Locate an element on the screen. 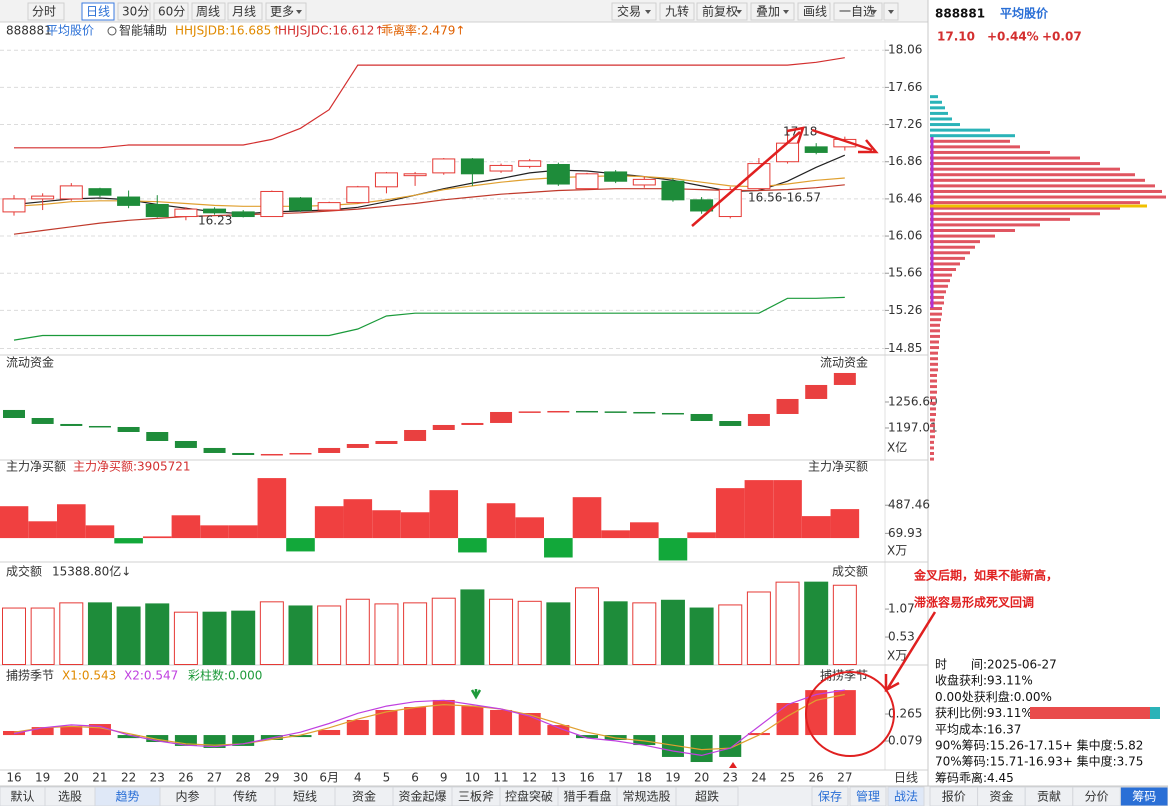 The image size is (1168, 806). tool-label: 日线 is located at coordinates (98, 12).